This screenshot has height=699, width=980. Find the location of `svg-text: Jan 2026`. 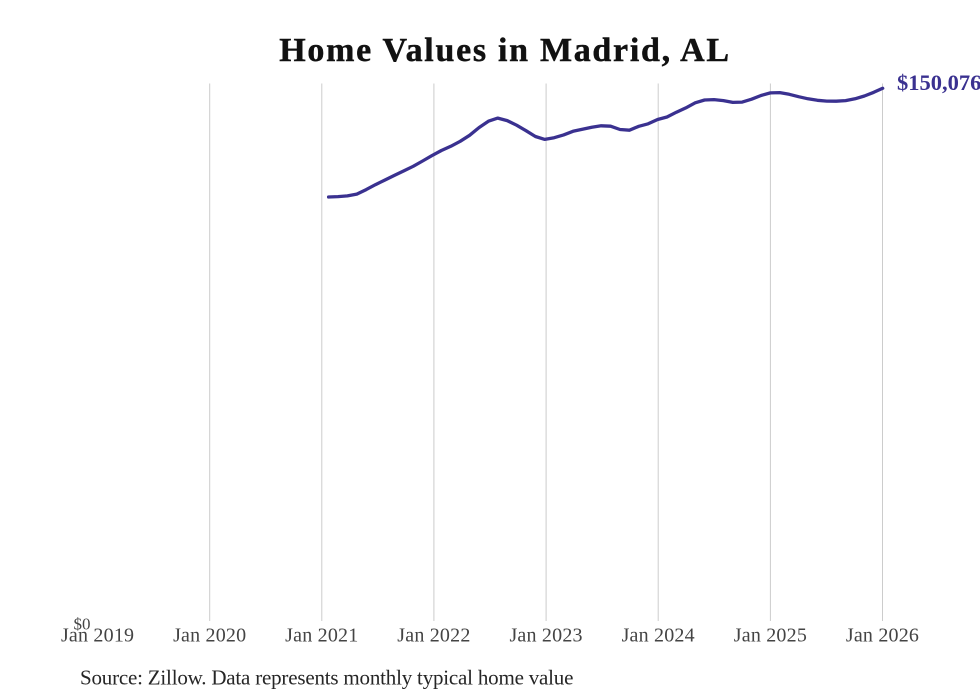

svg-text: Jan 2026 is located at coordinates (882, 635).